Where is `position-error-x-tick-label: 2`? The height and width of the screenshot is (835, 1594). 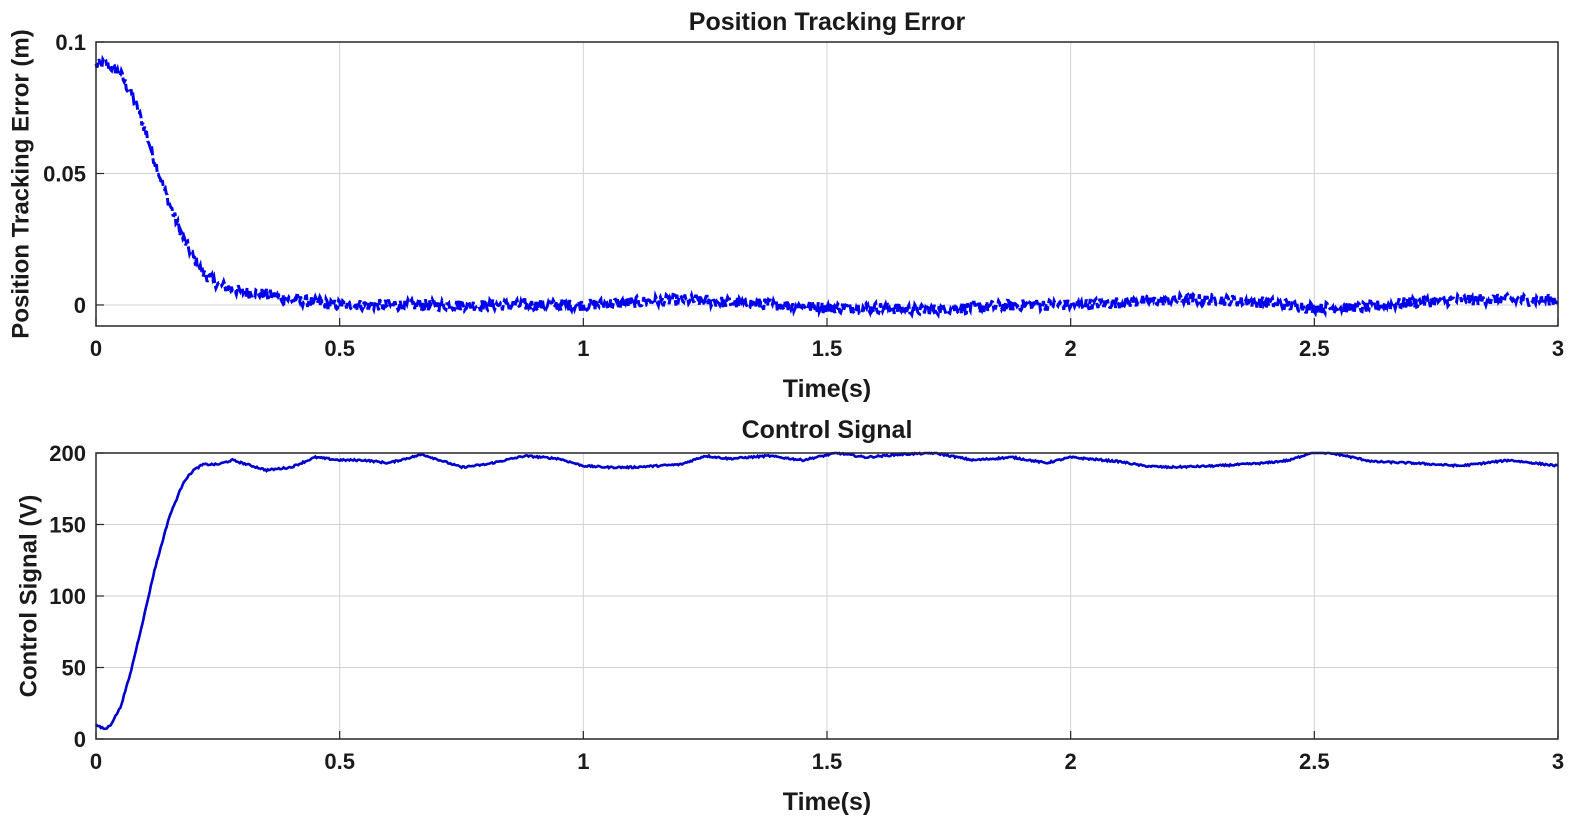 position-error-x-tick-label: 2 is located at coordinates (1071, 348).